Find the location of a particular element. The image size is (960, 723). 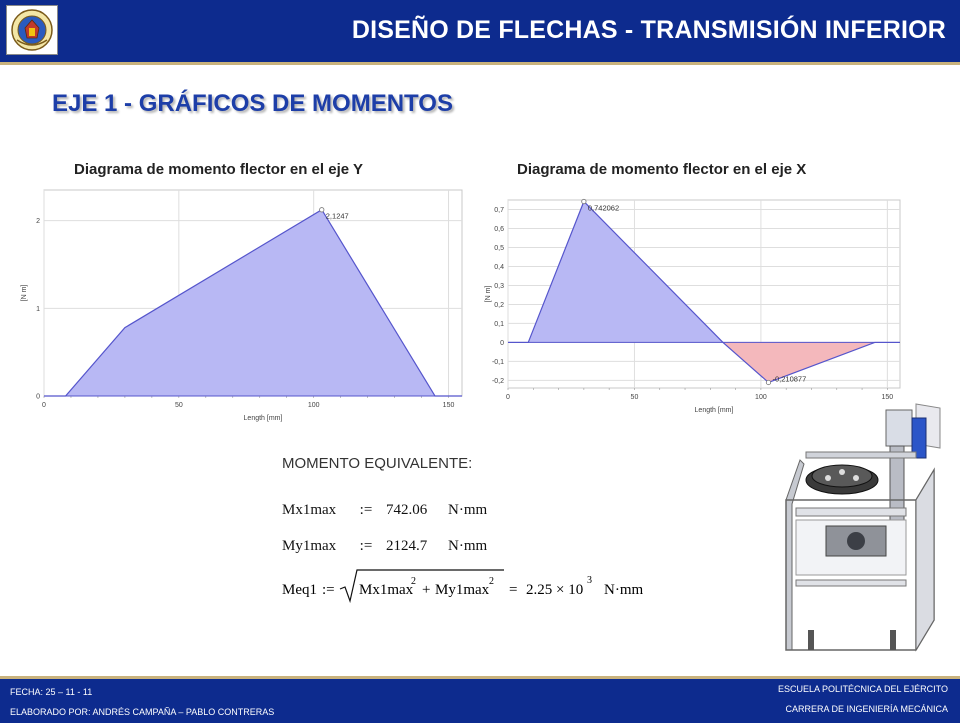

meq-plus: + is located at coordinates (426, 590).